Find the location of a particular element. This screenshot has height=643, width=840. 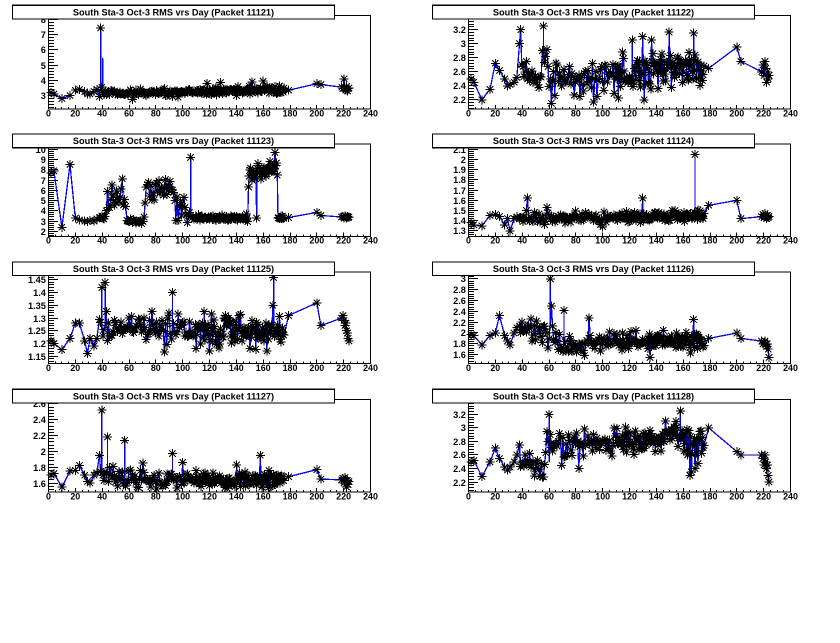

svg-text: 1.45 is located at coordinates (37, 280).